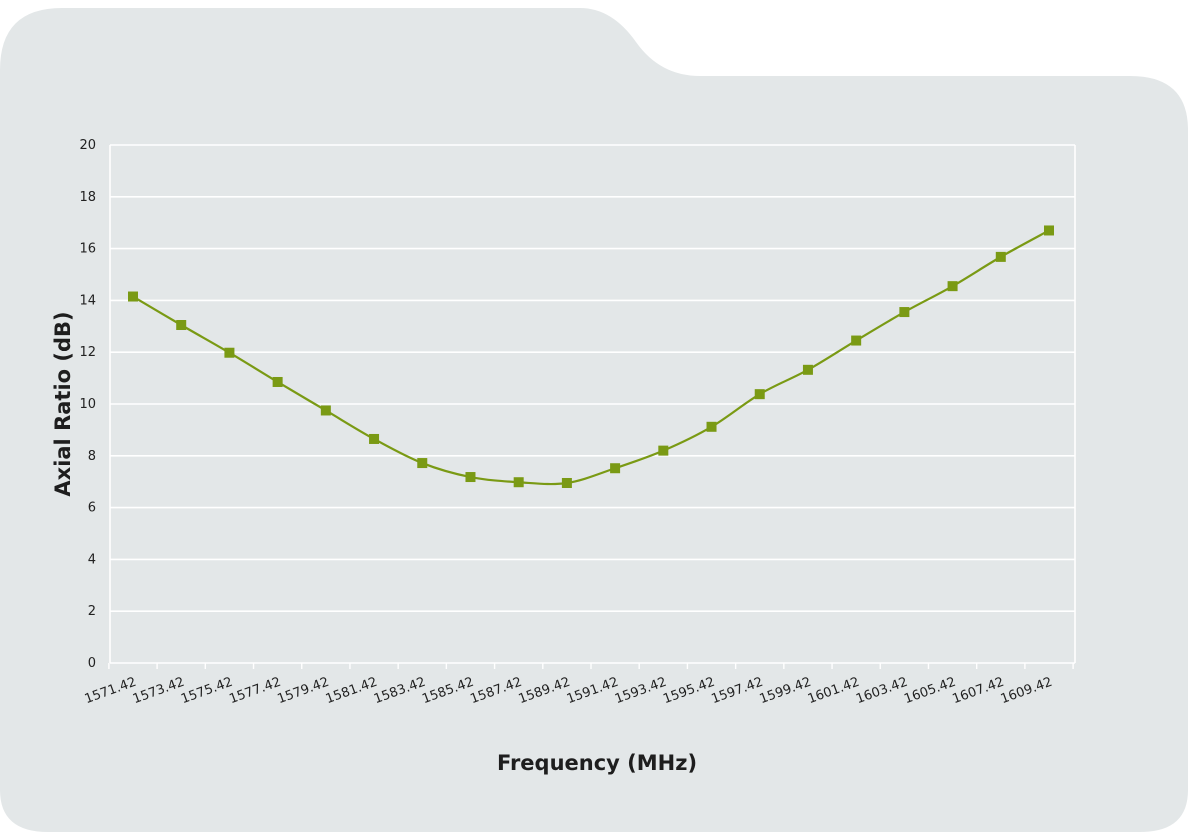  What do you see at coordinates (87, 352) in the screenshot?
I see `y-tick-label: 12` at bounding box center [87, 352].